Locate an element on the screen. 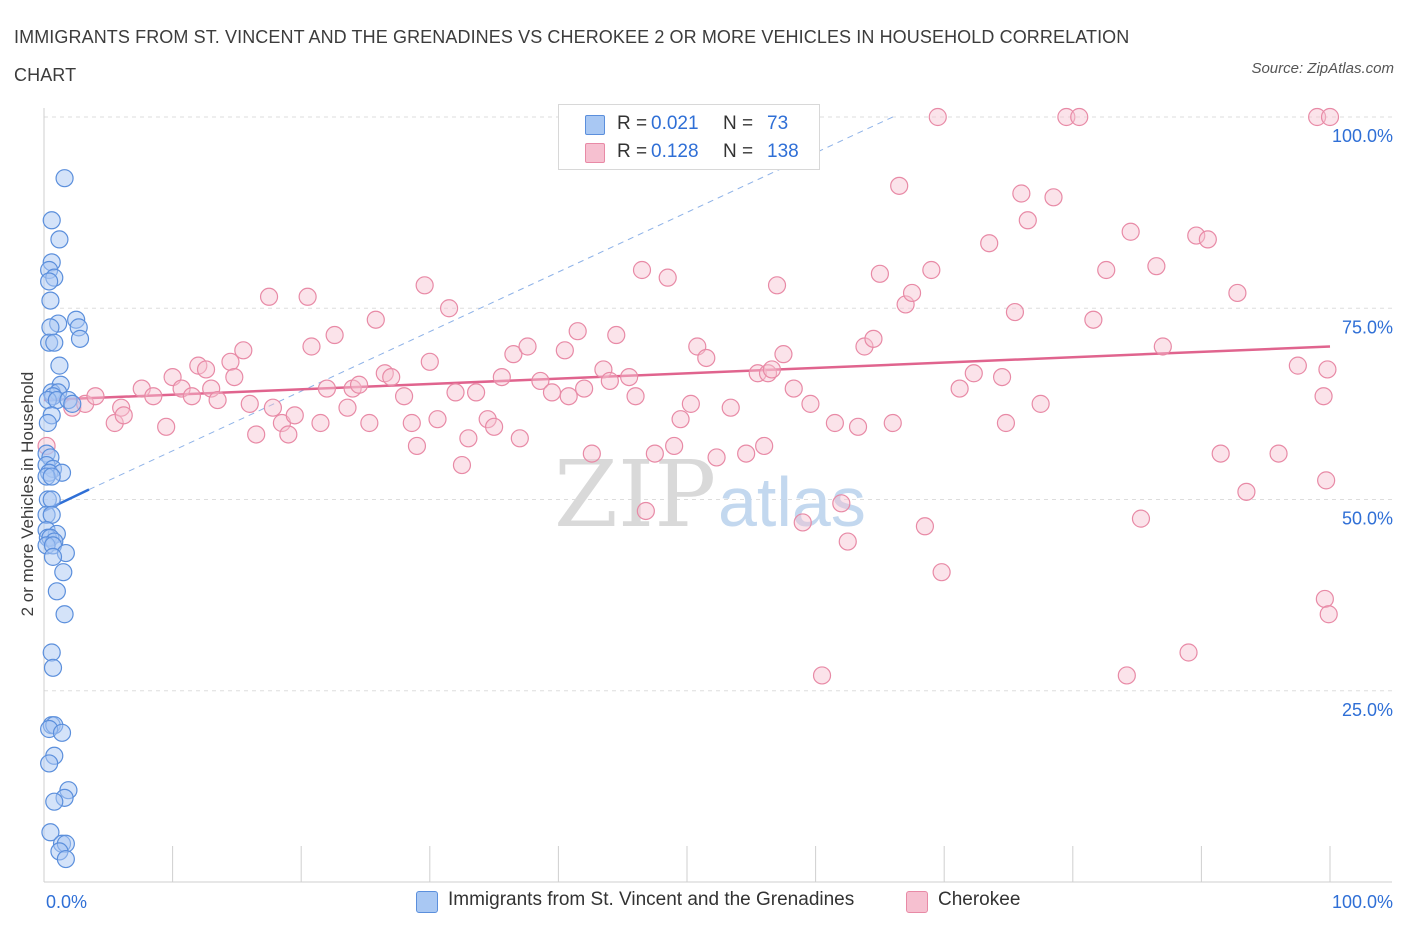 The image size is (1406, 930). stats-legend: R = 0.021 N = 73 R = 0.128 N = 138 is located at coordinates (689, 137).